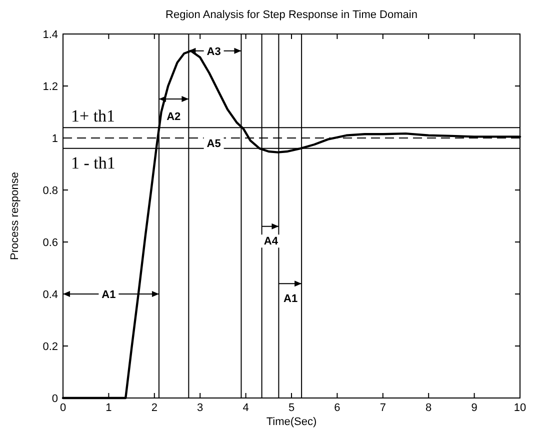  I want to click on y-tick-label: 0.8, so click(50, 191).